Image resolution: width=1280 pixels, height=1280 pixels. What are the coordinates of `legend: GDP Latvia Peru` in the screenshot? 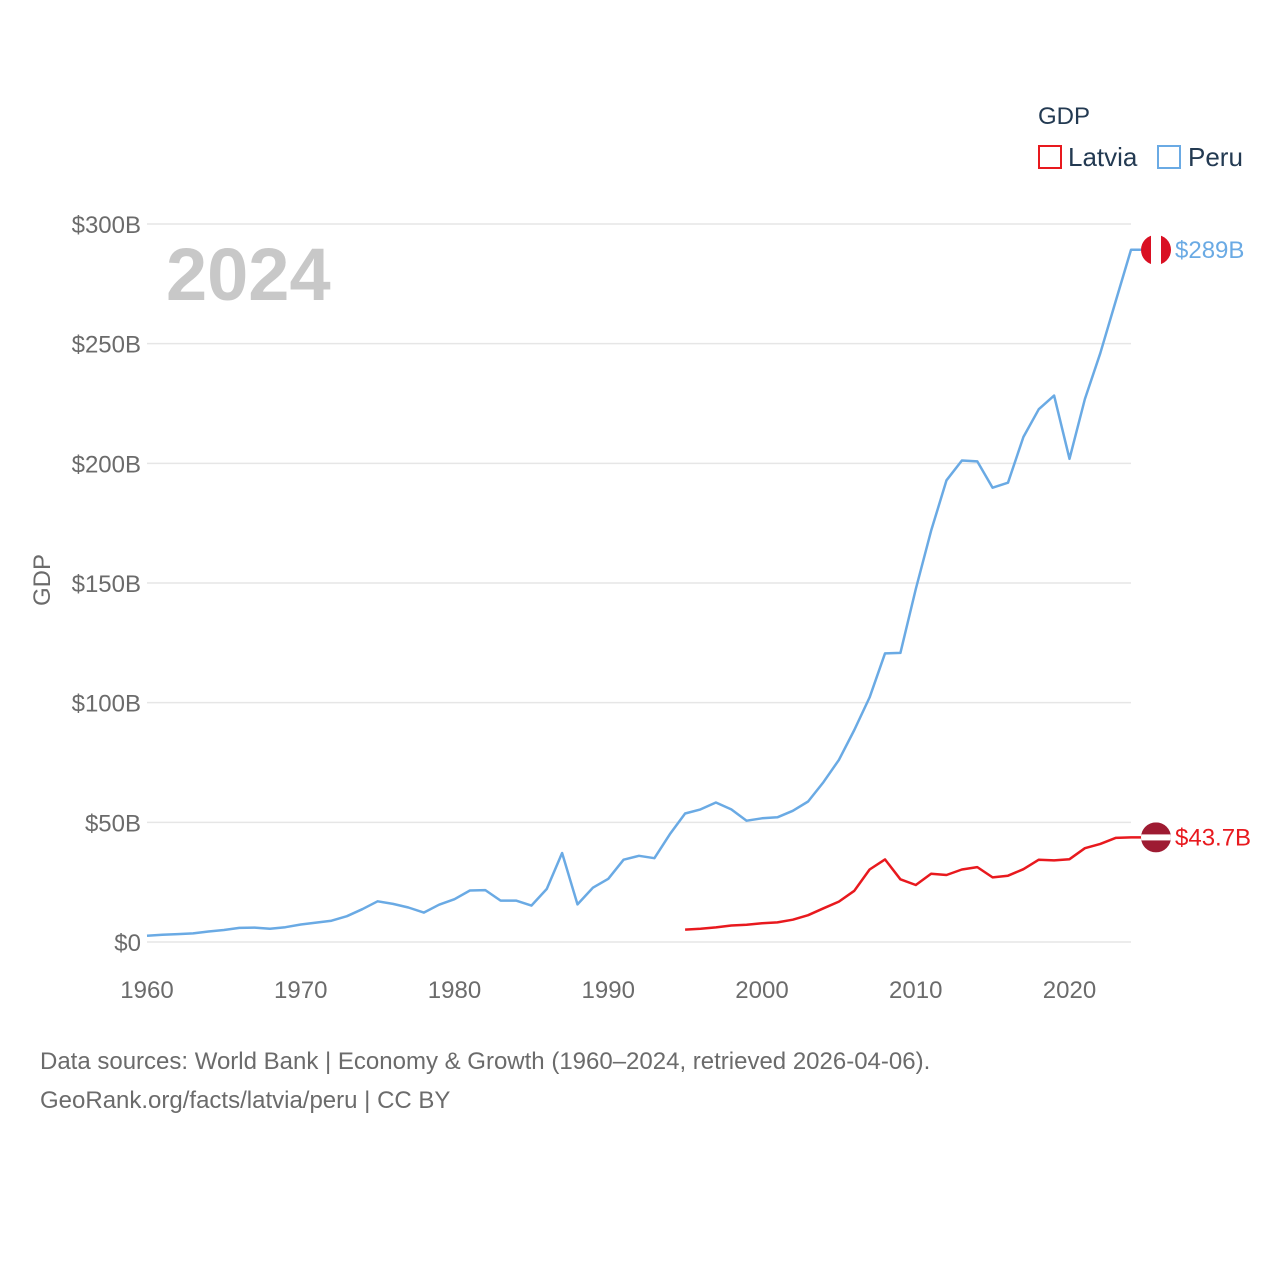 It's located at (1140, 137).